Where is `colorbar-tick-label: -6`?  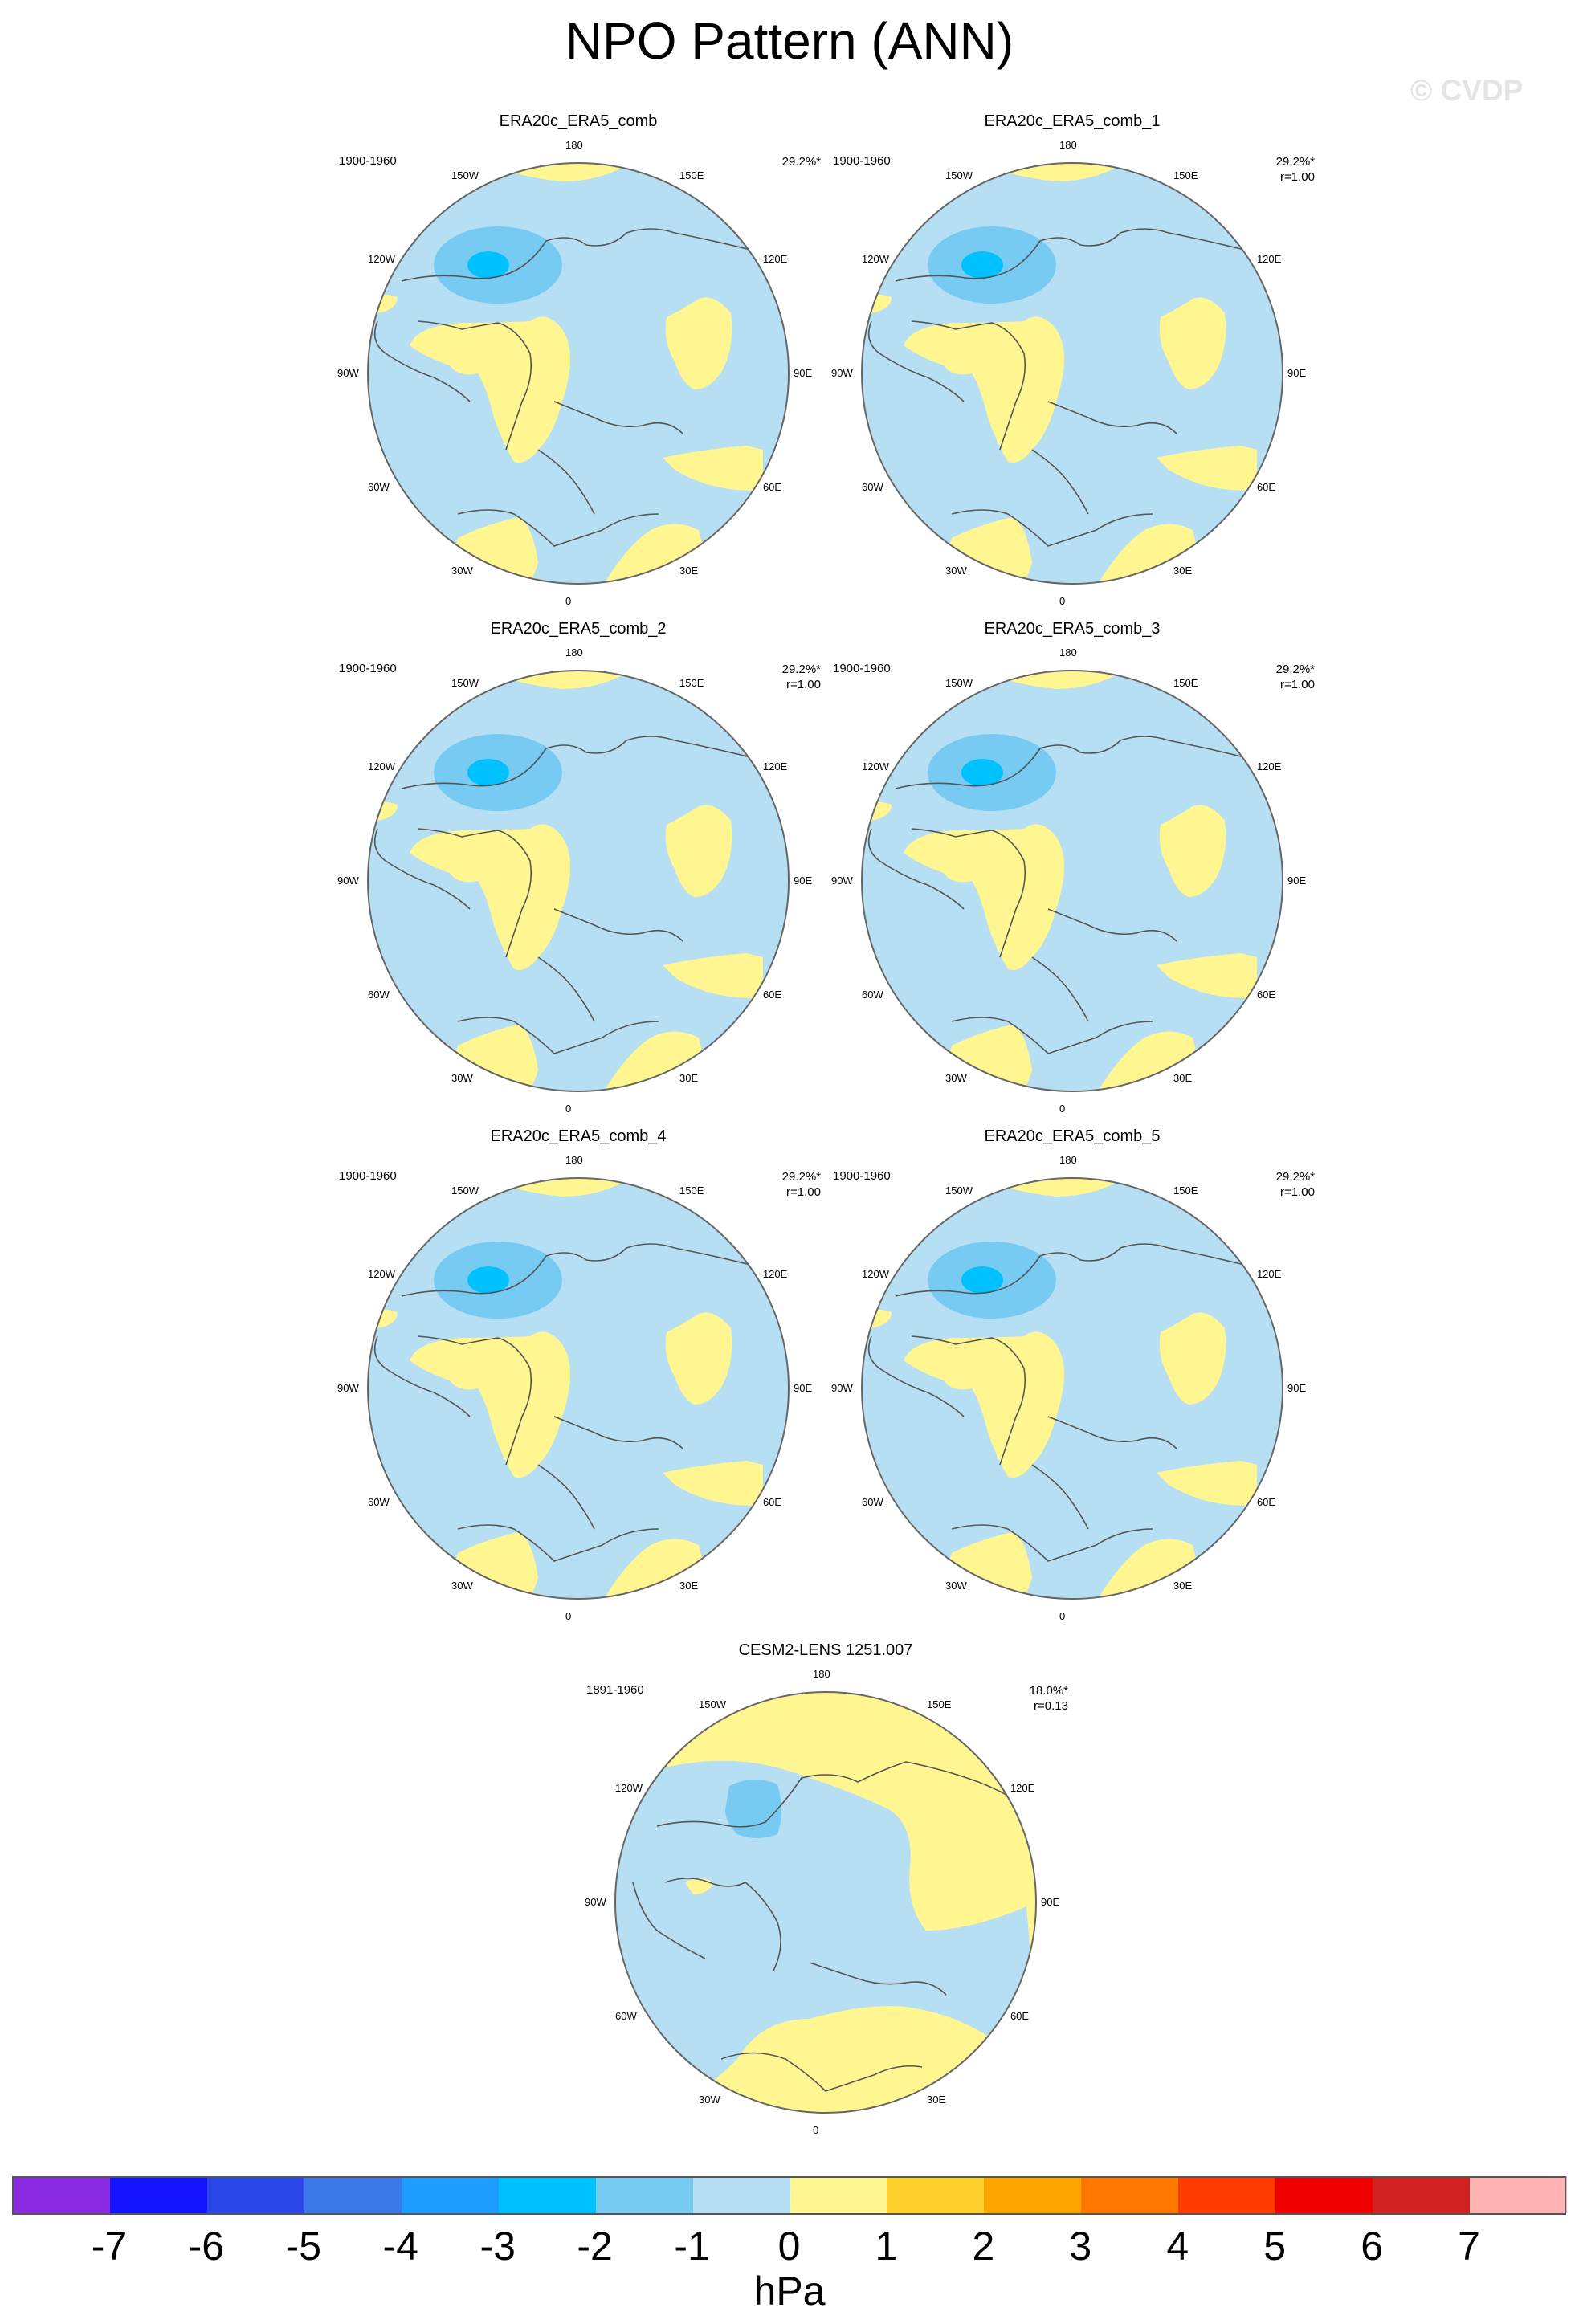 colorbar-tick-label: -6 is located at coordinates (206, 2247).